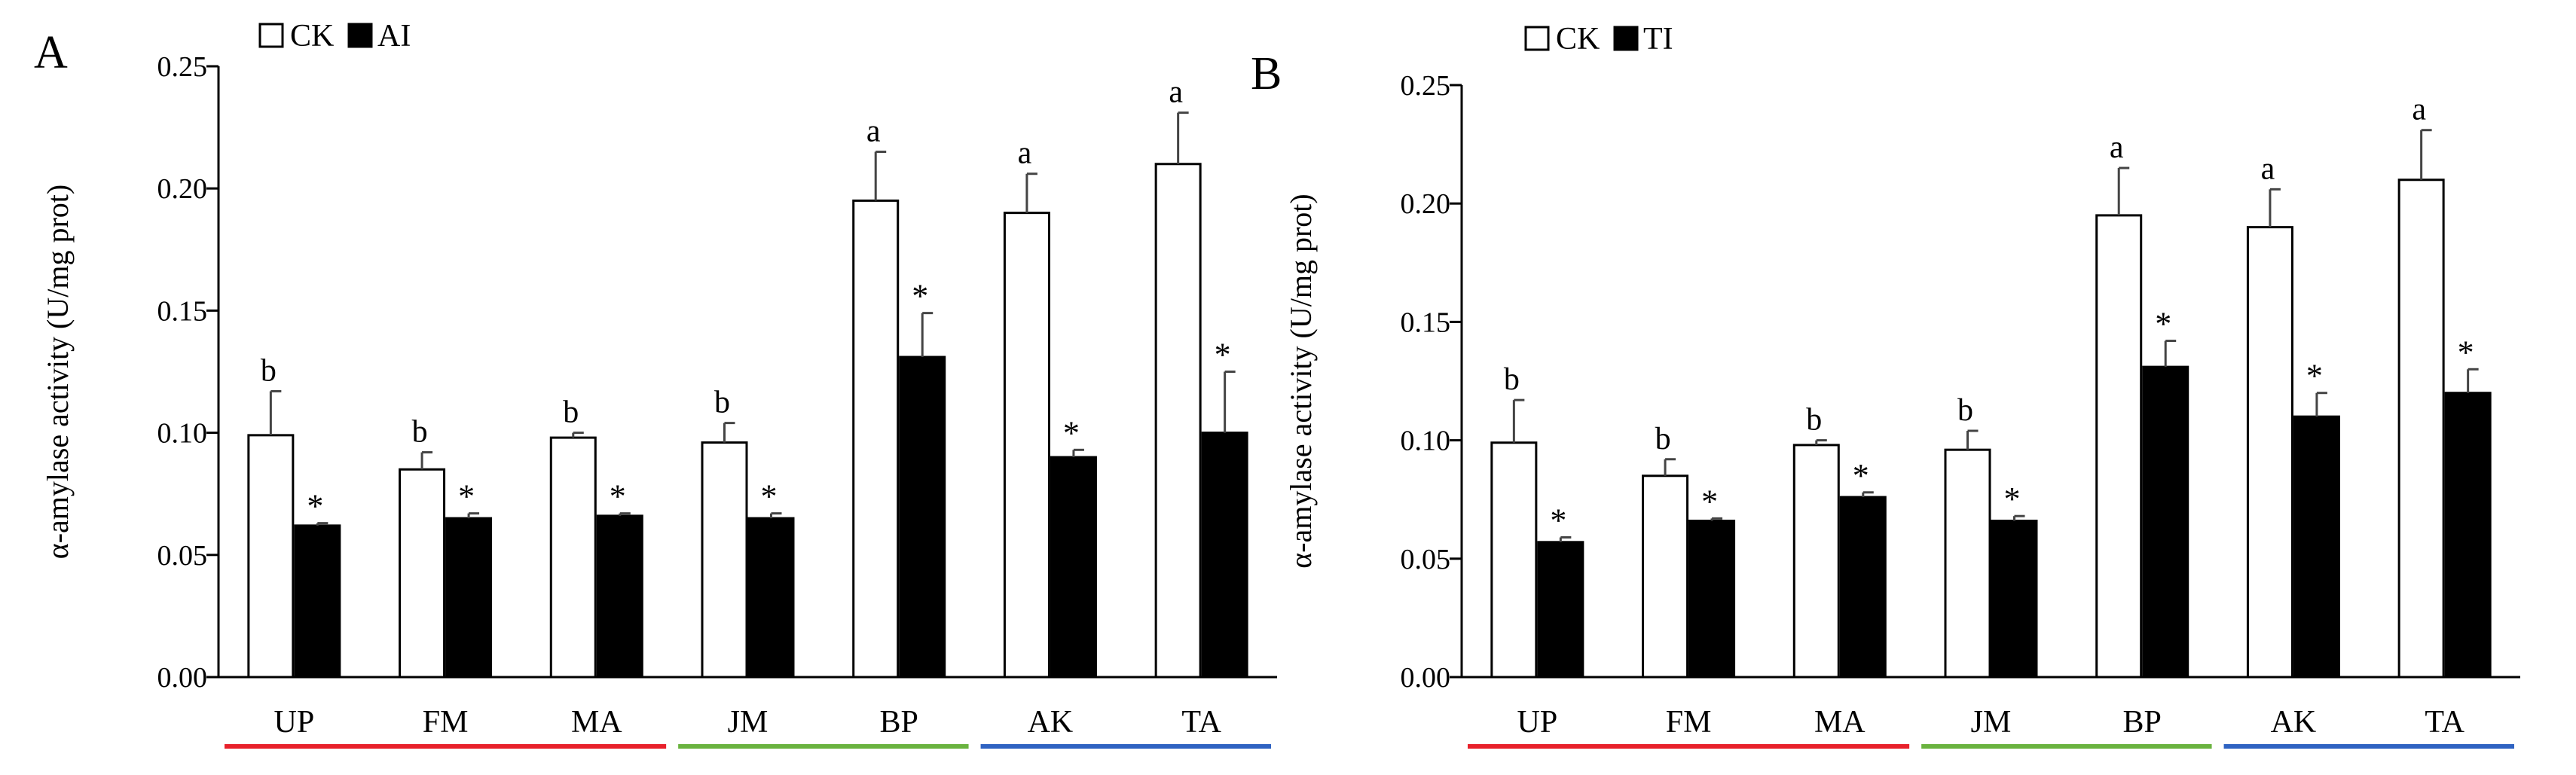 This screenshot has width=2576, height=775. What do you see at coordinates (2468, 535) in the screenshot?
I see `bar-ti-ta` at bounding box center [2468, 535].